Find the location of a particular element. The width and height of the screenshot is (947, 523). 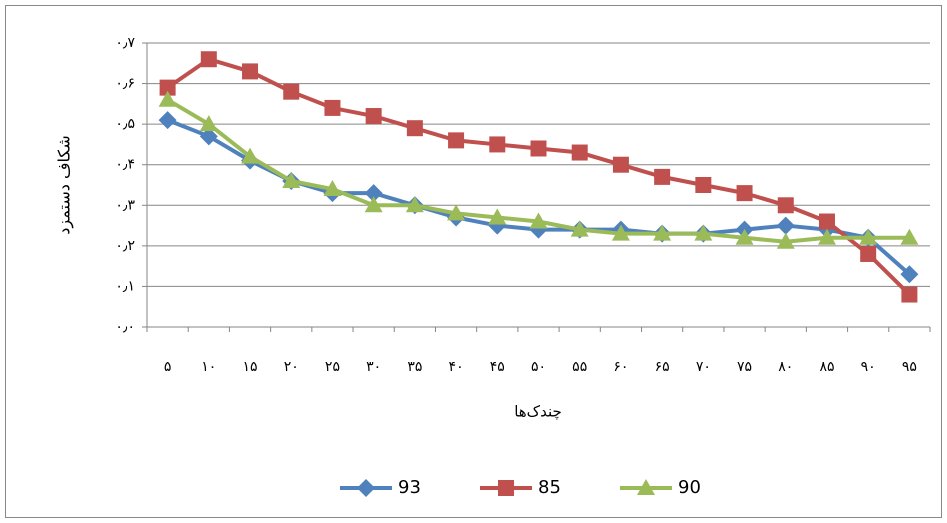

y-tick-label: ۰٫۰ is located at coordinates (125, 327).